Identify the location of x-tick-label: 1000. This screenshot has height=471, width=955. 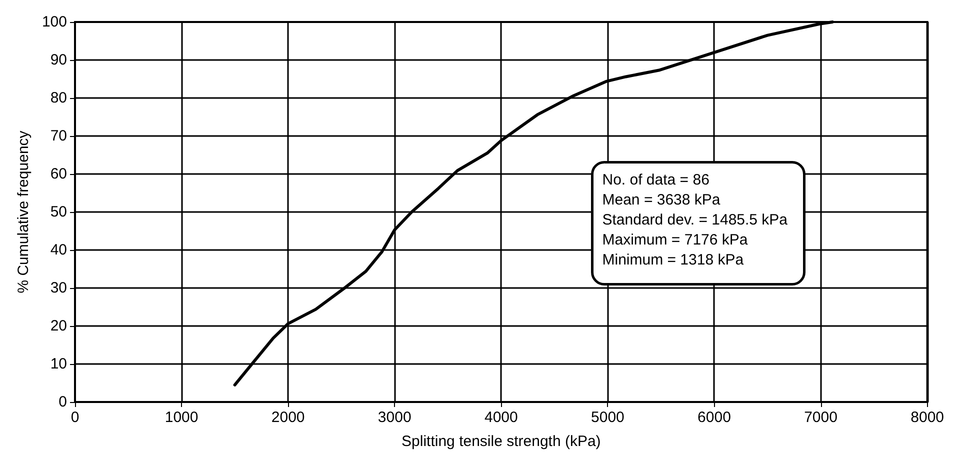
(181, 417).